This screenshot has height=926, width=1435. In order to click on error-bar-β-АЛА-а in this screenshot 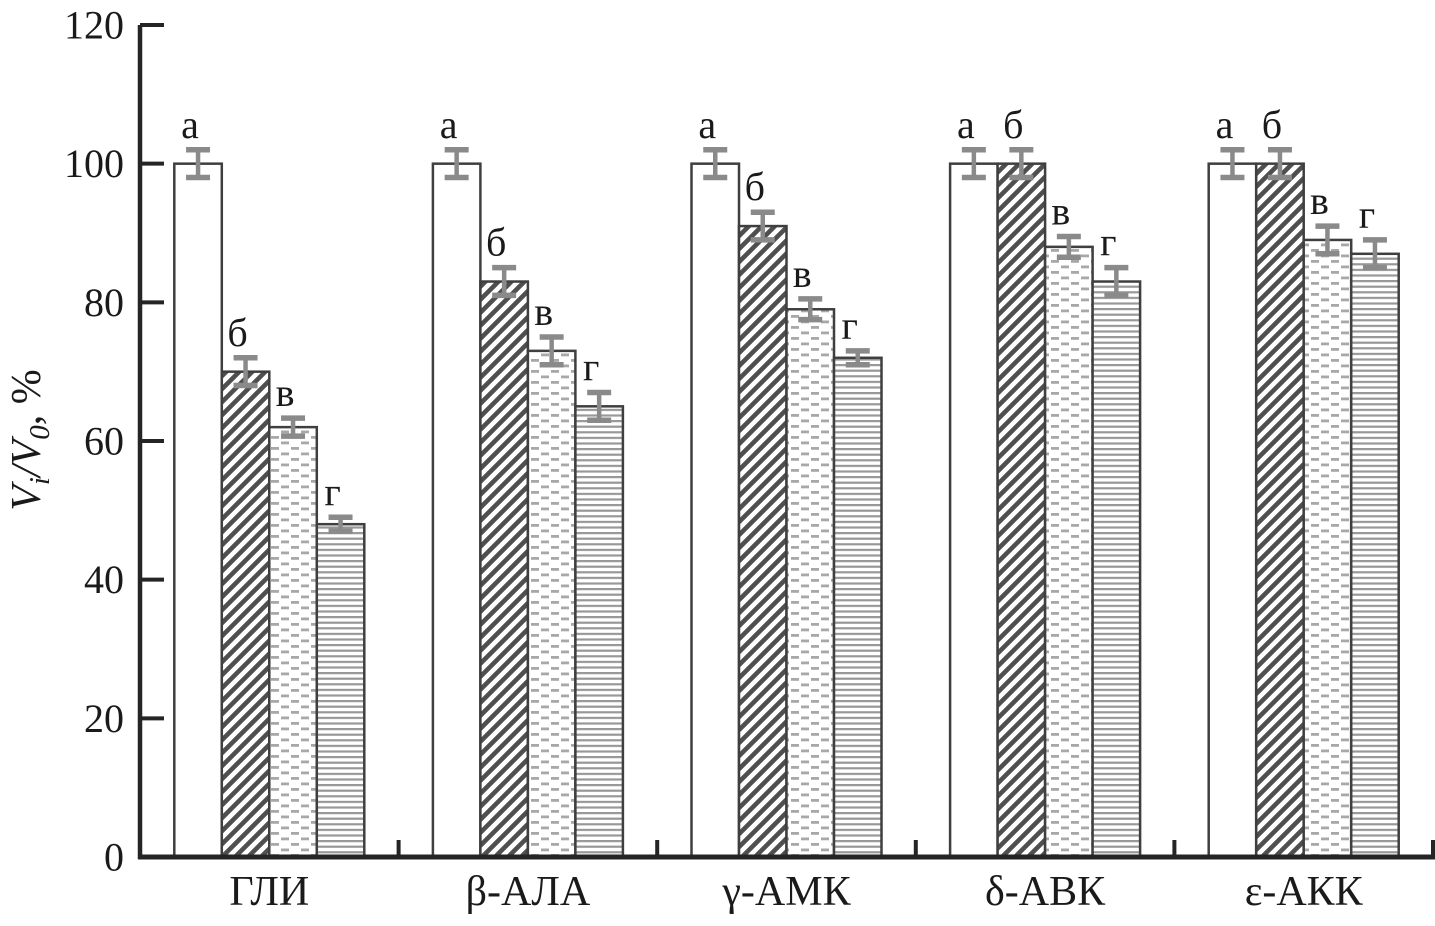, I will do `click(456, 164)`.